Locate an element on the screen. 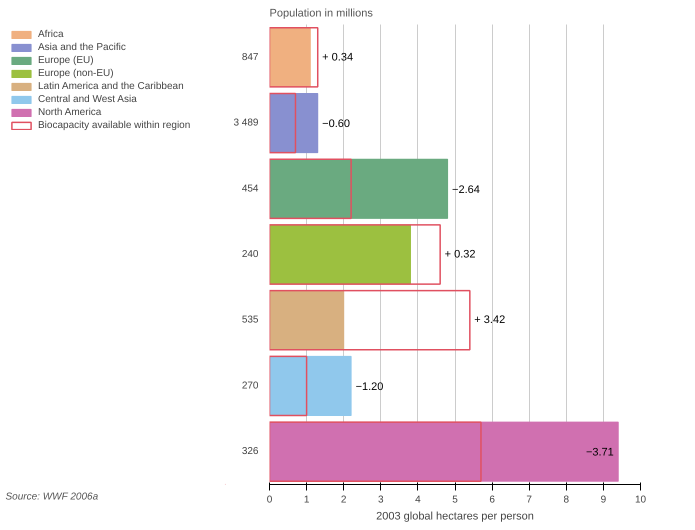 This screenshot has height=530, width=695. y-tick-label: 240 is located at coordinates (250, 254).